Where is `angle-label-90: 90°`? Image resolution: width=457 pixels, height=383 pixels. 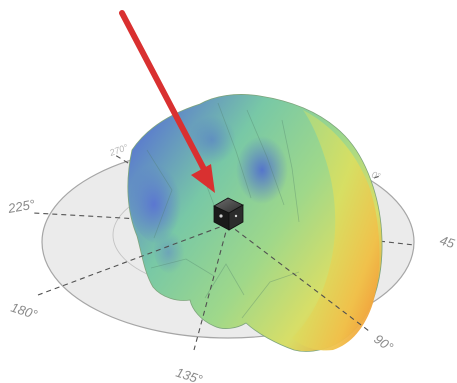
angle-label-90: 90° is located at coordinates (383, 343).